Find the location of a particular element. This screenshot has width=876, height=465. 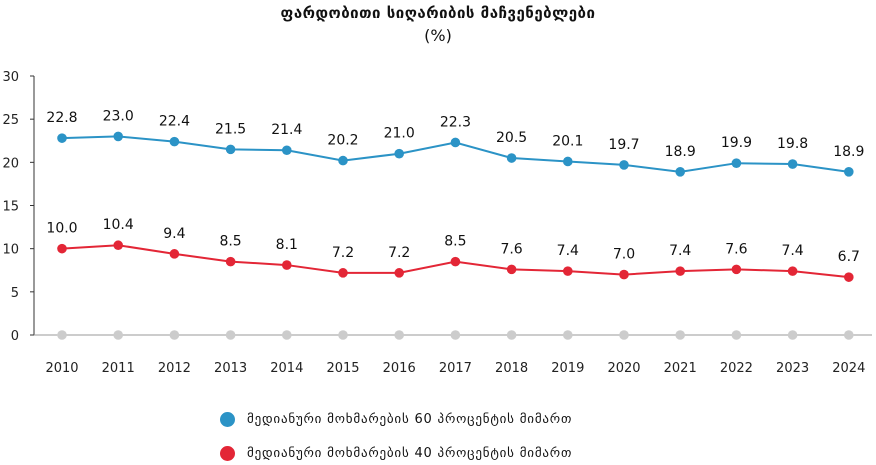

x-tick-label: 2018 is located at coordinates (511, 368).